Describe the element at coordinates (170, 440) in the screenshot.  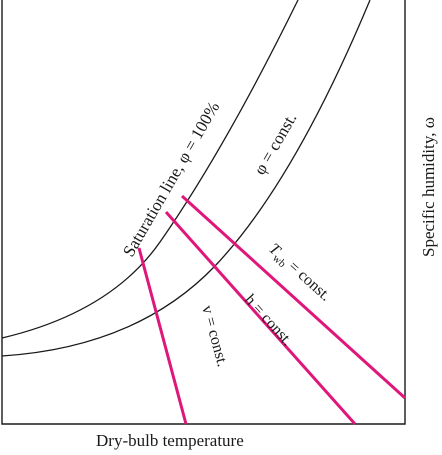
I see `x-axis-label: Dry-bulb temperature` at that location.